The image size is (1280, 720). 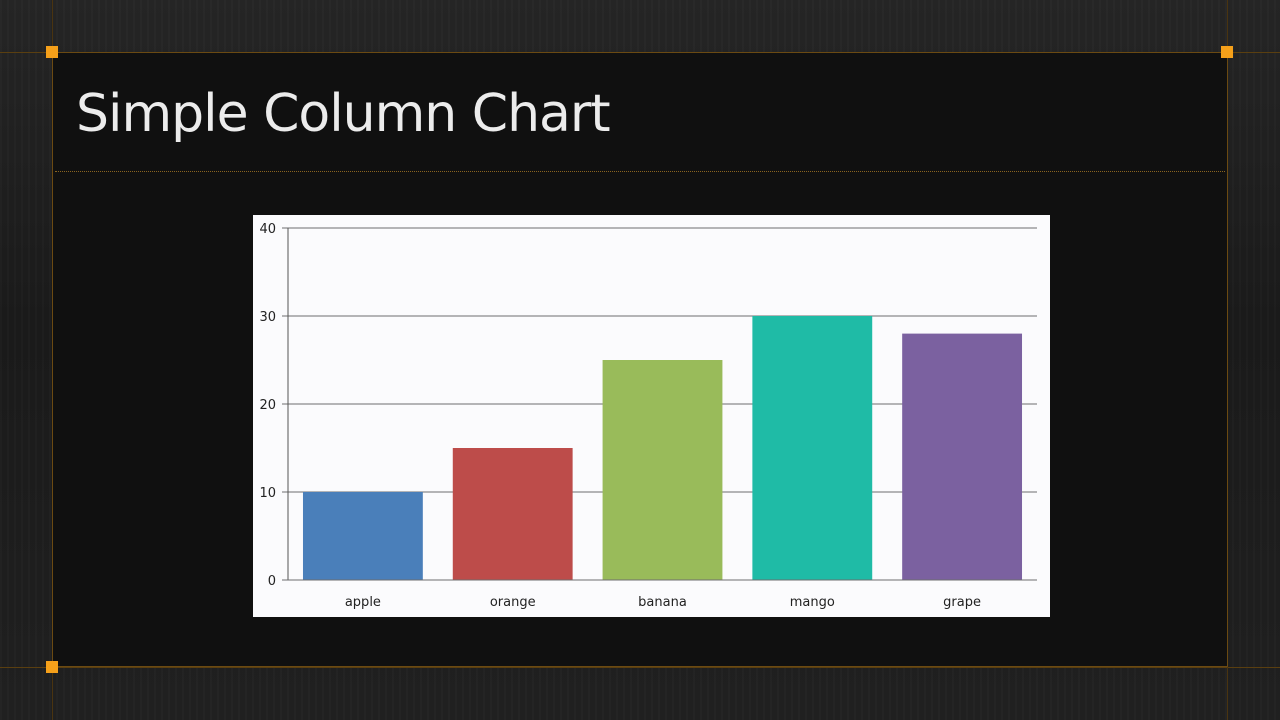 What do you see at coordinates (267, 405) in the screenshot?
I see `y-tick-label-20: 20` at bounding box center [267, 405].